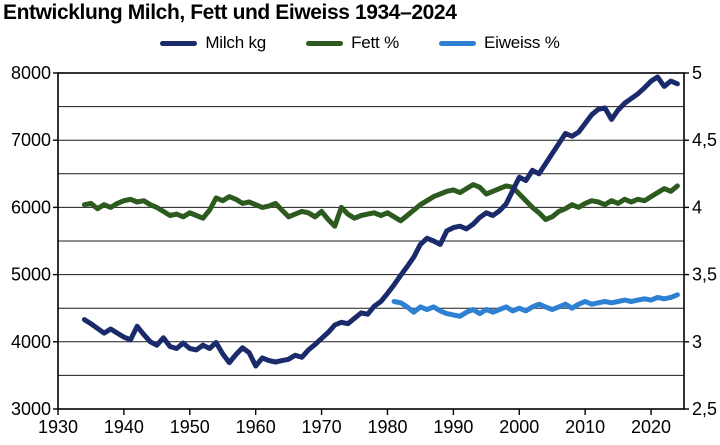 This screenshot has height=445, width=720. I want to click on eiweiss-line-swatch-icon, so click(457, 43).